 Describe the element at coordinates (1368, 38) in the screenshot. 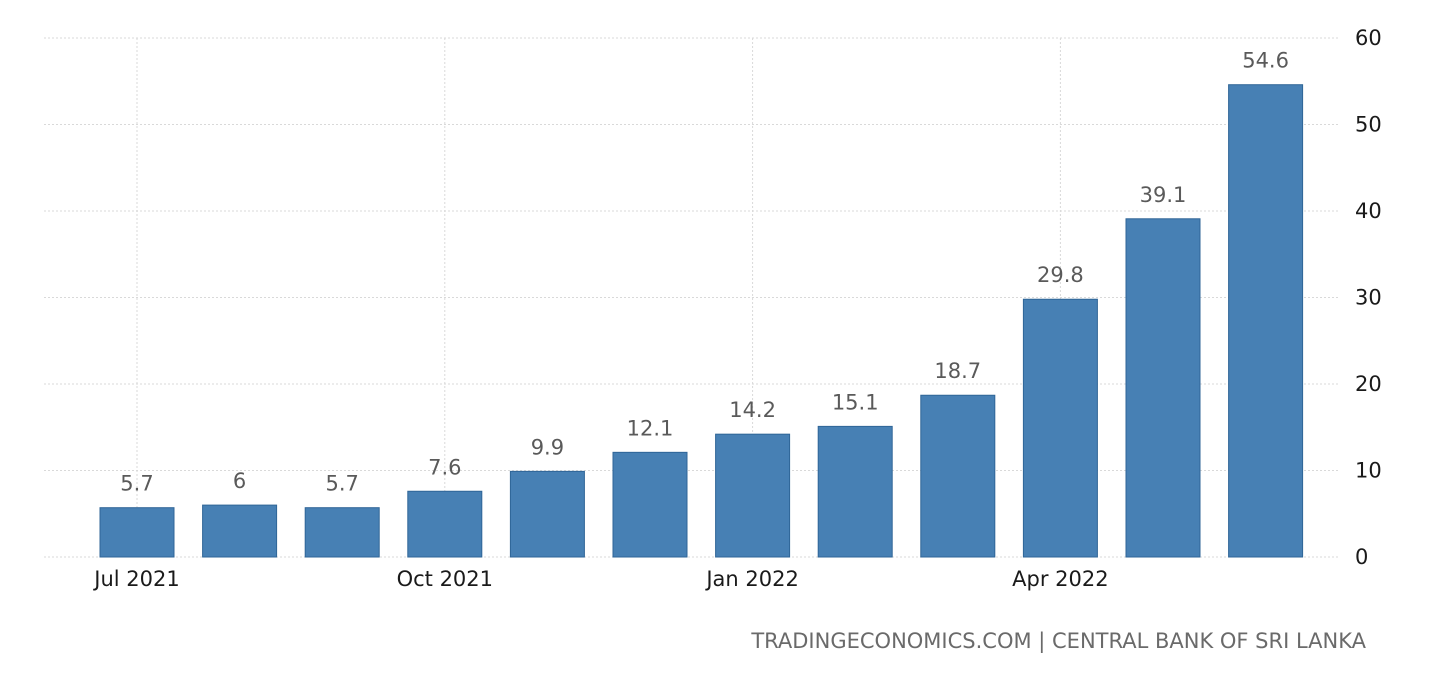

I see `y-tick-label: 60` at that location.